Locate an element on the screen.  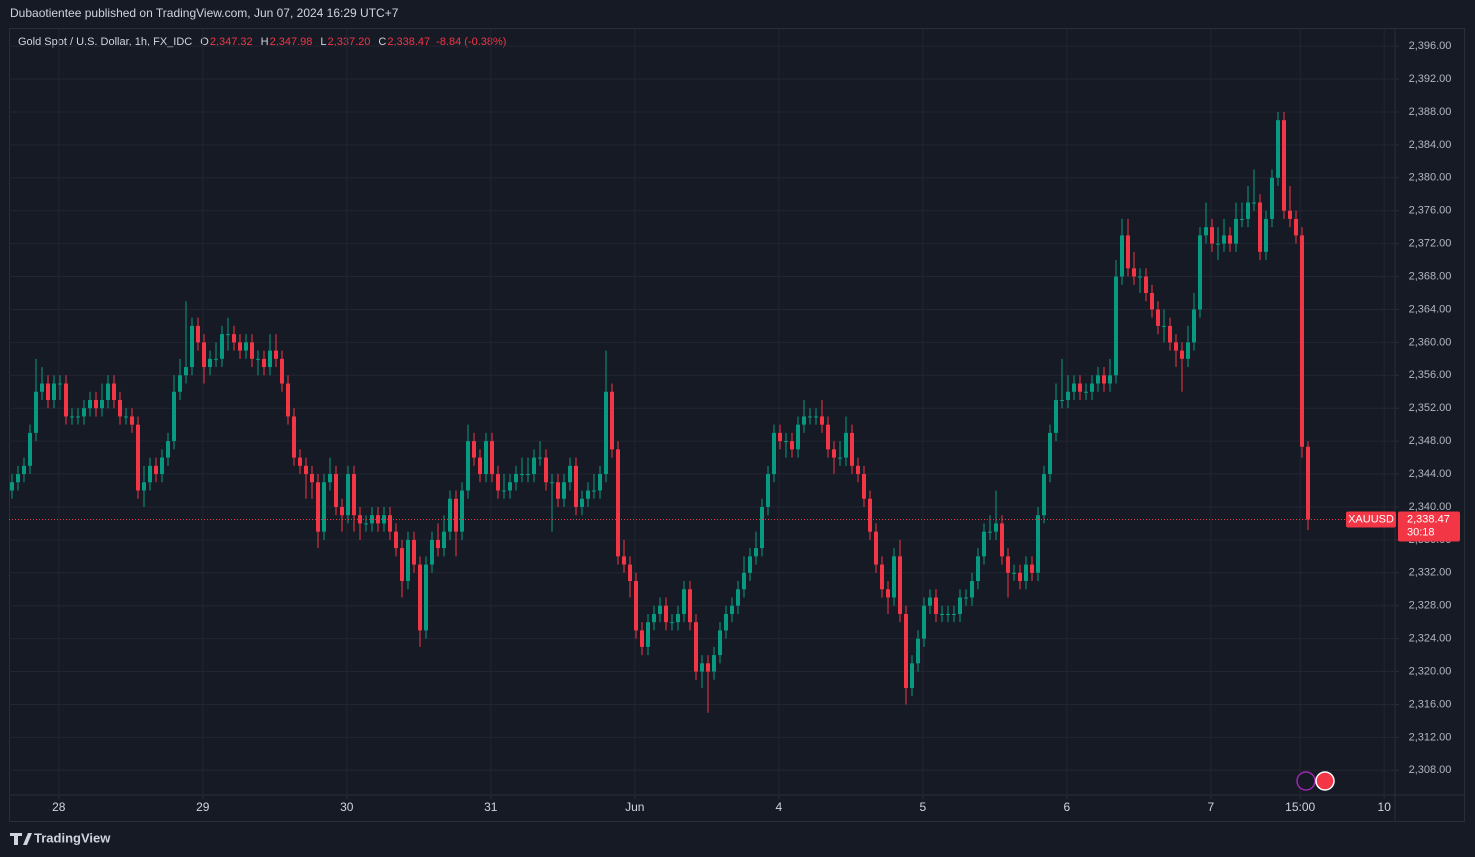
x-tick-label: 29 is located at coordinates (203, 807).